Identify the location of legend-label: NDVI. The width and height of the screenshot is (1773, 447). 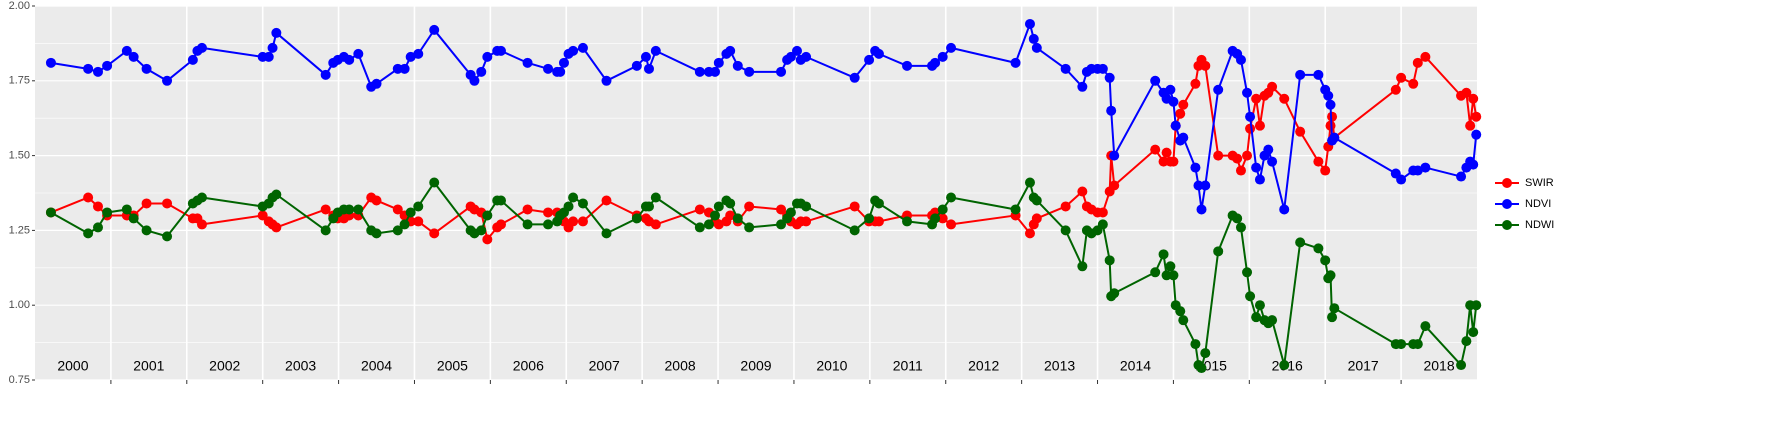
(1538, 204).